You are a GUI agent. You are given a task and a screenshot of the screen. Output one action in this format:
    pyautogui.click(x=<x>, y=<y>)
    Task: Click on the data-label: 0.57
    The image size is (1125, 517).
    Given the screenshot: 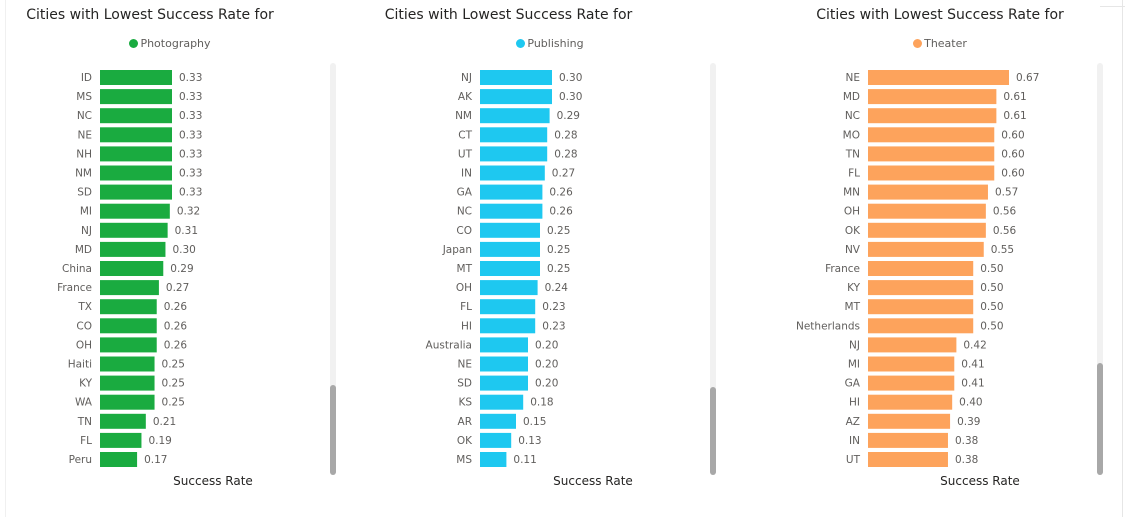 What is the action you would take?
    pyautogui.click(x=1006, y=193)
    